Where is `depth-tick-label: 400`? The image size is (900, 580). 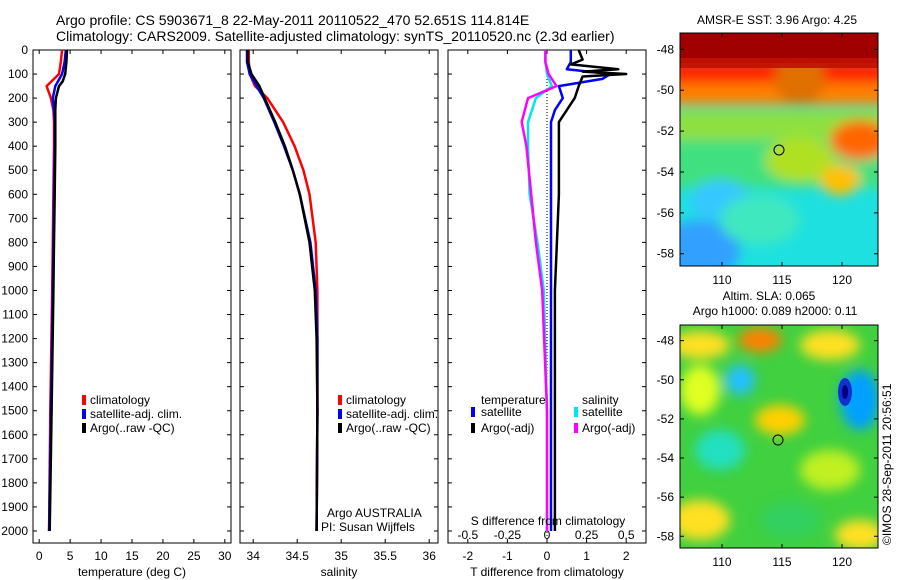
depth-tick-label: 400 is located at coordinates (18, 146).